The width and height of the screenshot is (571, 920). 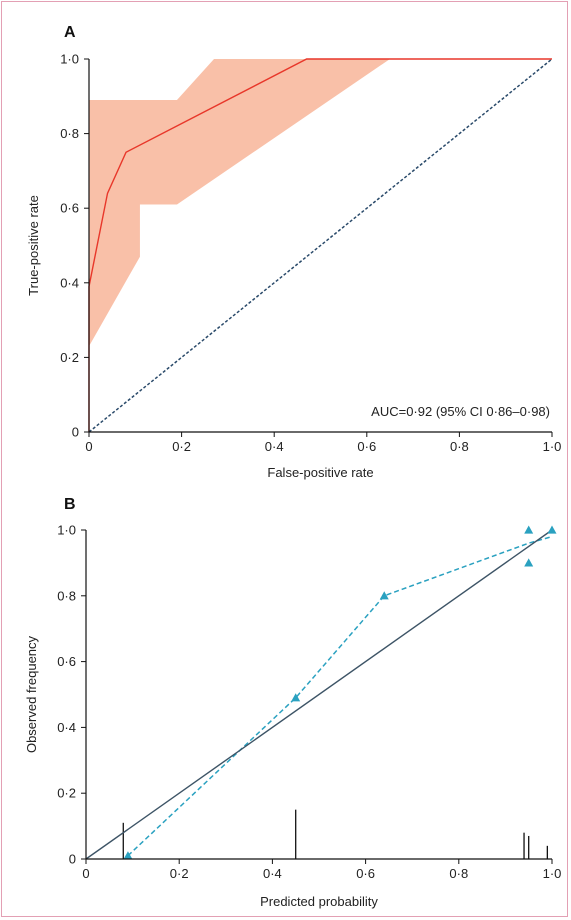 I want to click on panel-label: A, so click(x=70, y=32).